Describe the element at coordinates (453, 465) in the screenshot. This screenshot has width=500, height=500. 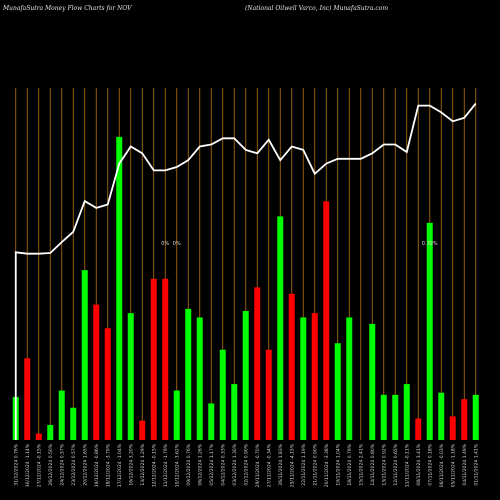
I see `x-tick-label: 05/11/2024 -1.18%` at that location.